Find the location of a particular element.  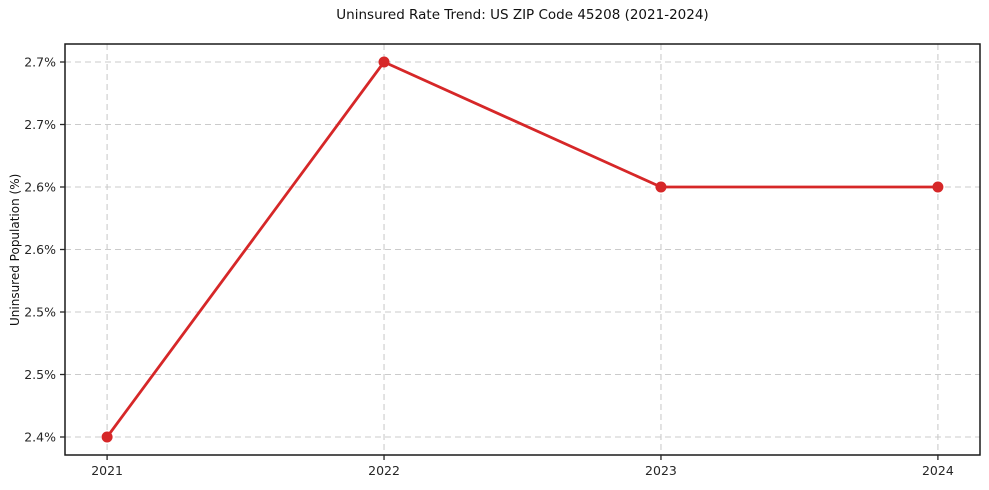

y-tick-label: 2.4% is located at coordinates (40, 437).